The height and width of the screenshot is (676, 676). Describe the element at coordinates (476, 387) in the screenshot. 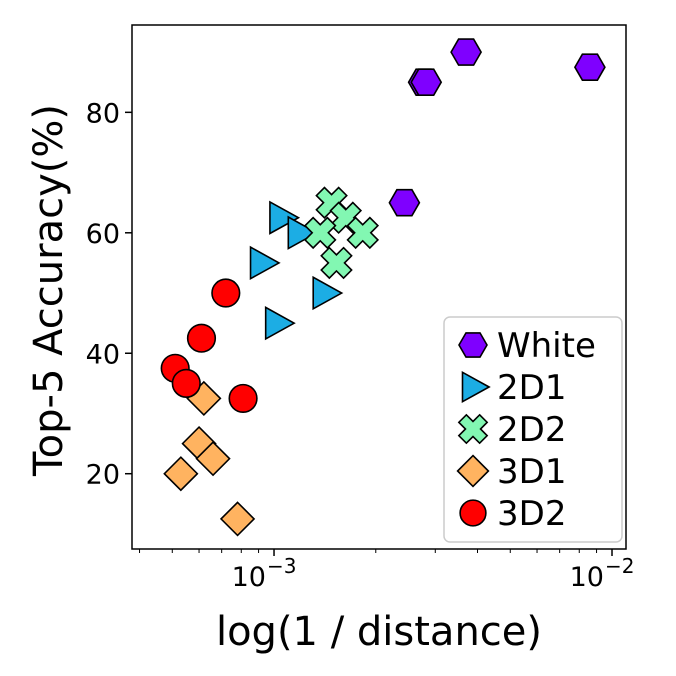

I see `legend-marker-2d1` at that location.